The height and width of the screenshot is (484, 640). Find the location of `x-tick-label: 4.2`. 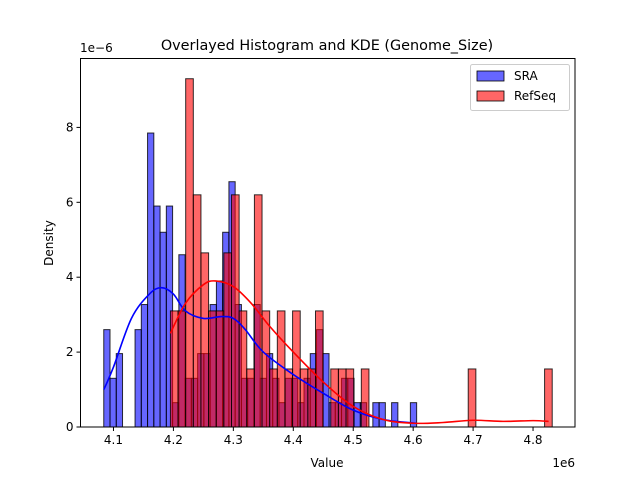

x-tick-label: 4.2 is located at coordinates (173, 440).